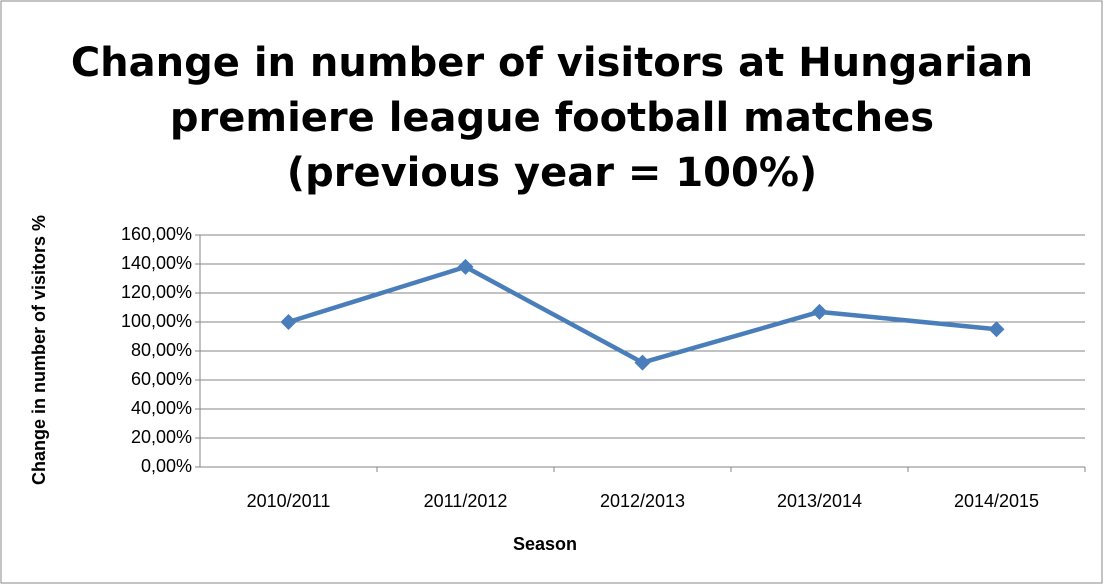 This screenshot has width=1104, height=585. I want to click on y-tick-label: 40,00%, so click(161, 408).